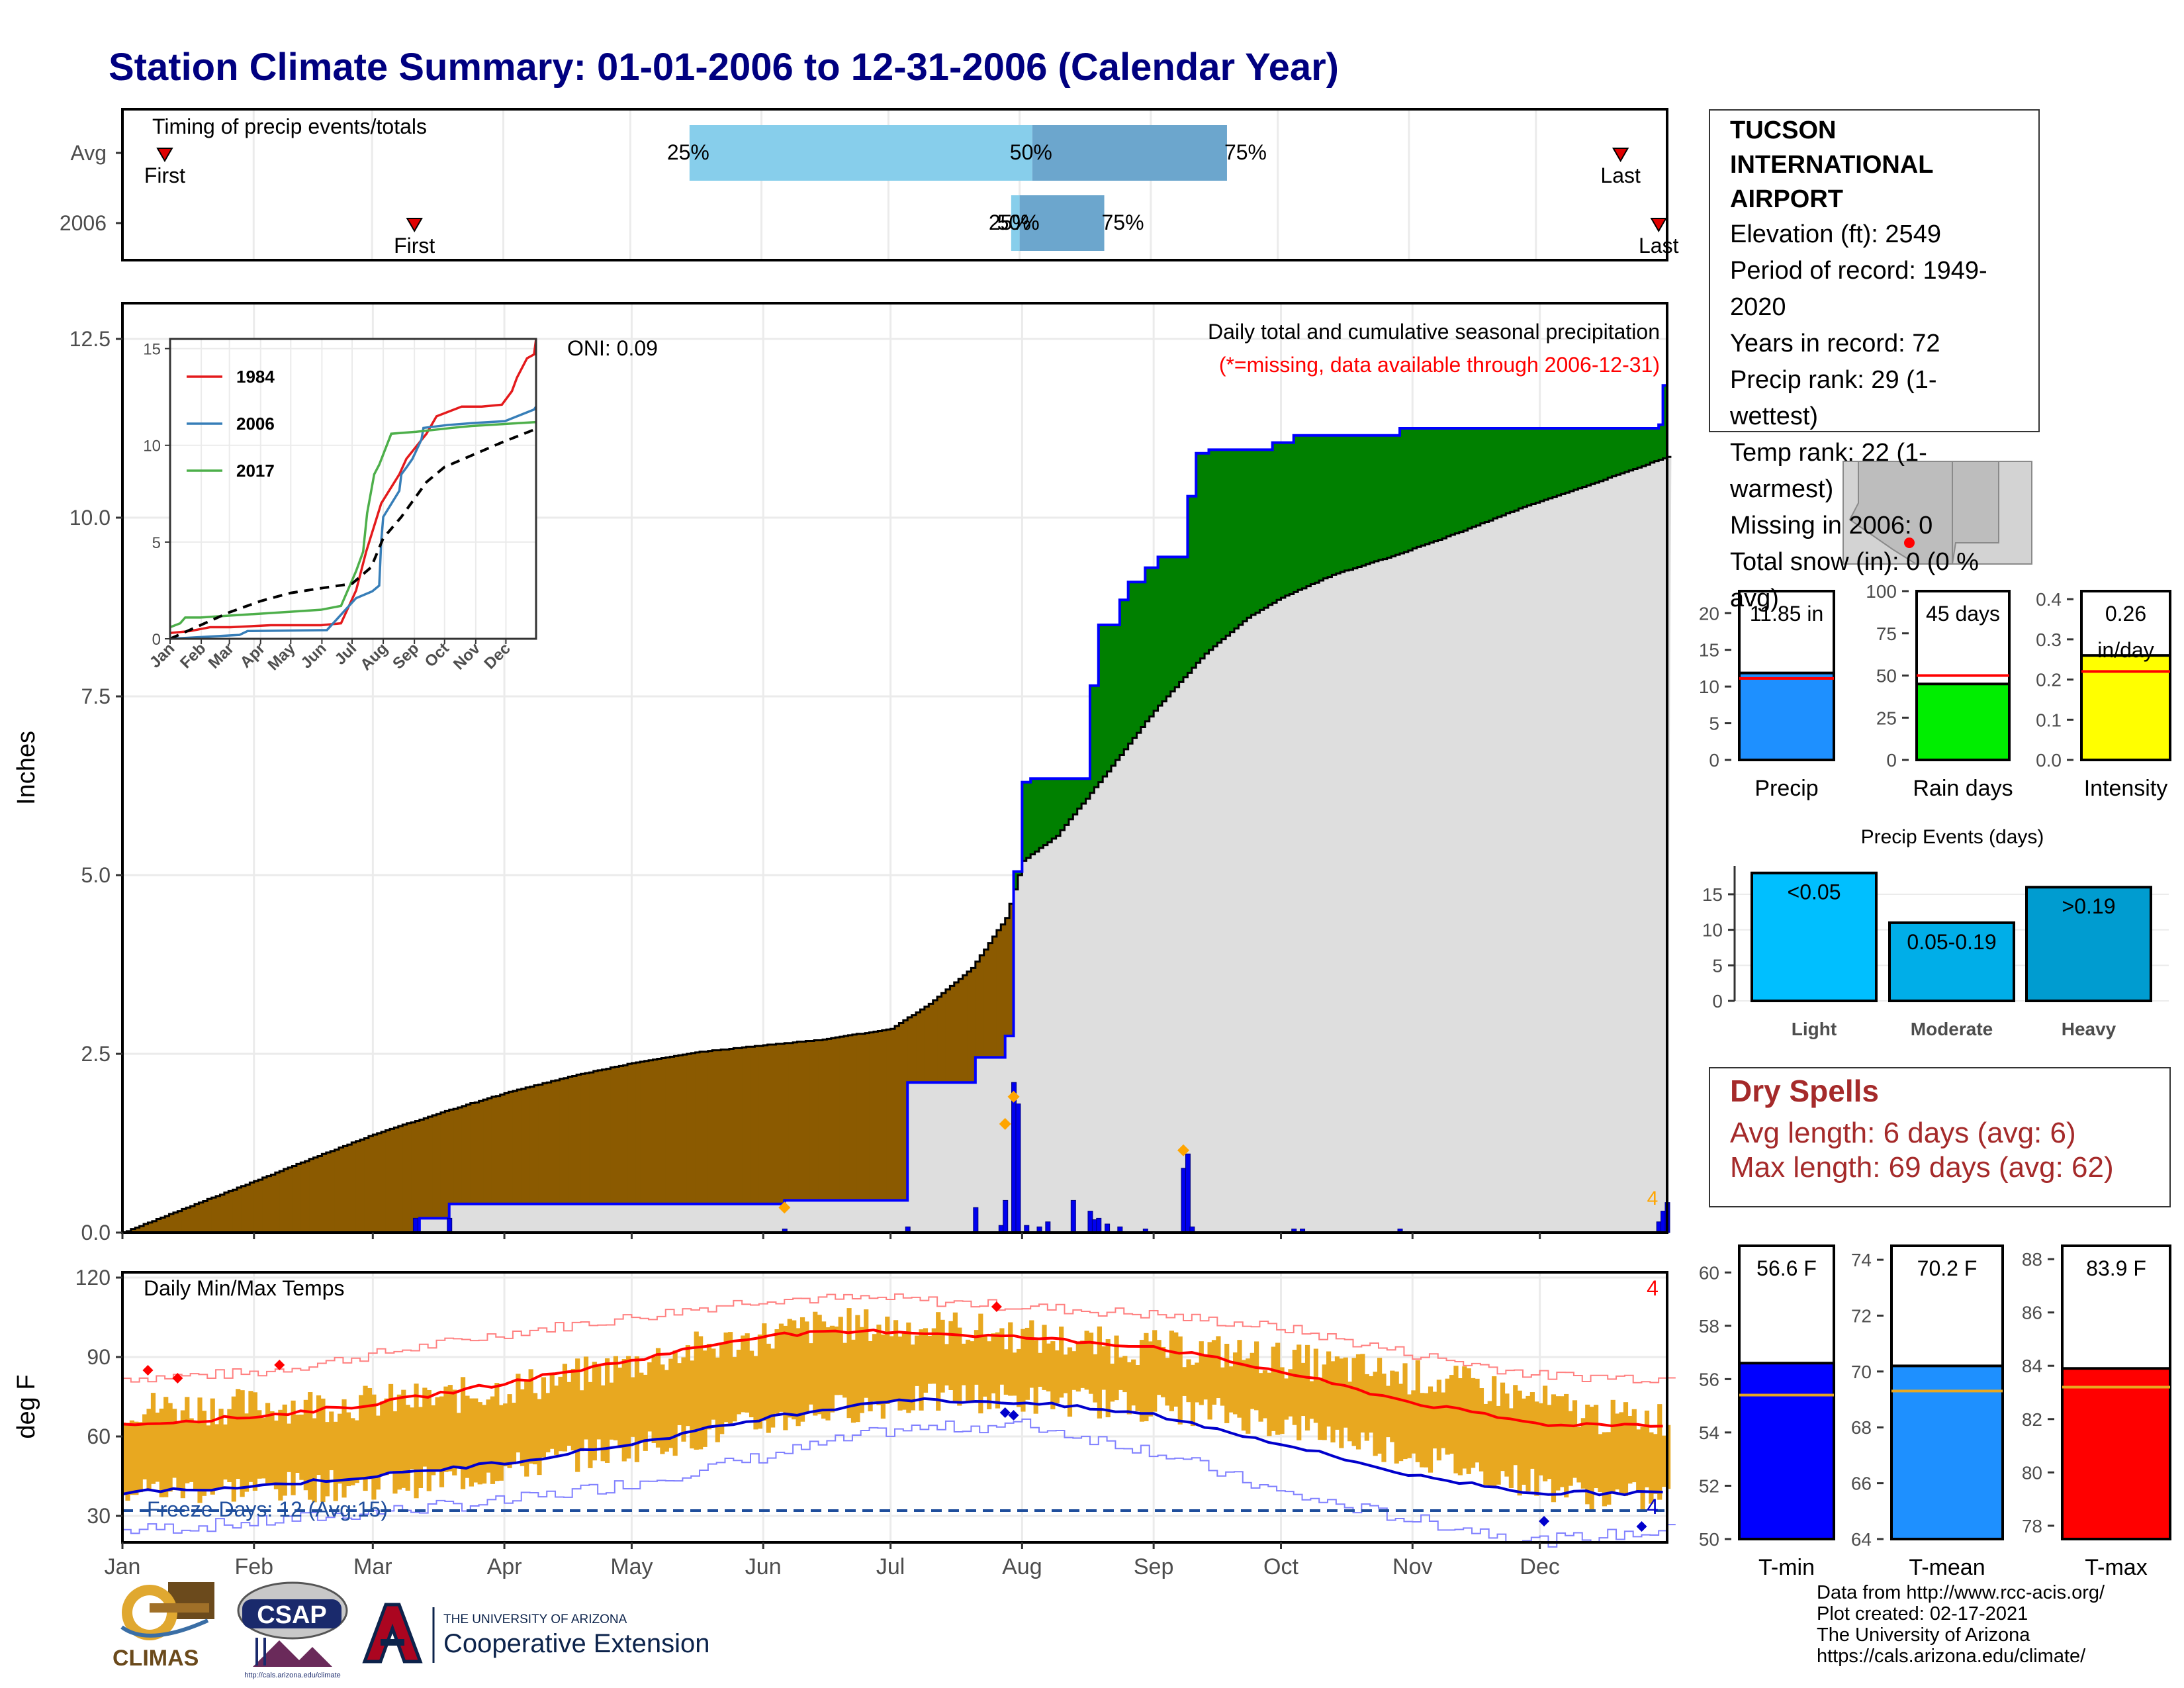 Image resolution: width=2184 pixels, height=1688 pixels. What do you see at coordinates (1709, 1379) in the screenshot?
I see `tmin-ytick-label: 56` at bounding box center [1709, 1379].